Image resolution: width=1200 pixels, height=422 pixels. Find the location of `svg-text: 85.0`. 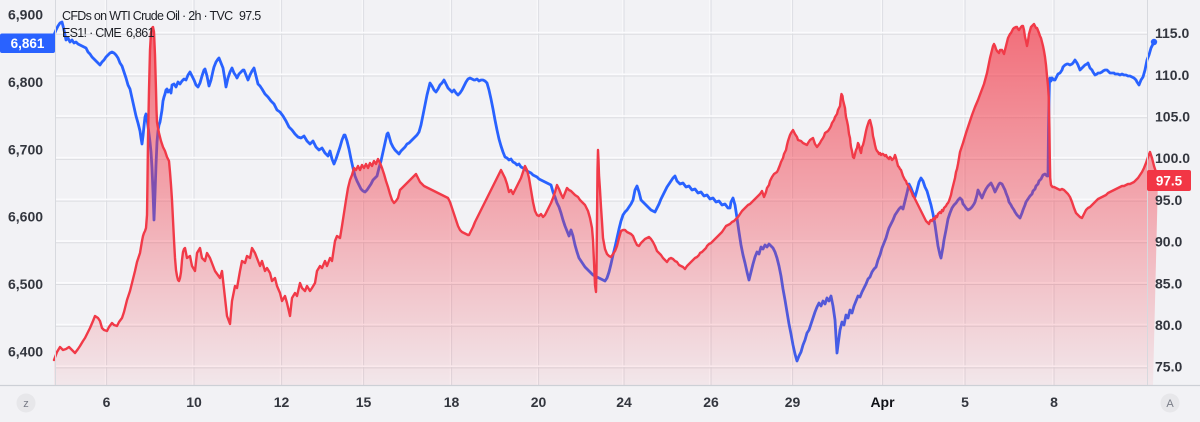

svg-text: 85.0 is located at coordinates (1168, 283).